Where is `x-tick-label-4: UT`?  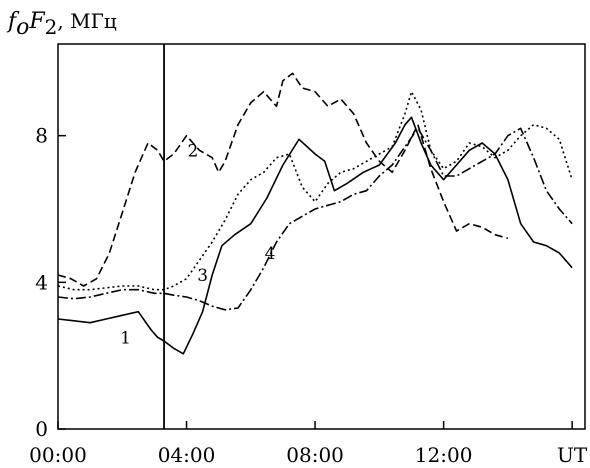
x-tick-label-4: UT is located at coordinates (572, 455).